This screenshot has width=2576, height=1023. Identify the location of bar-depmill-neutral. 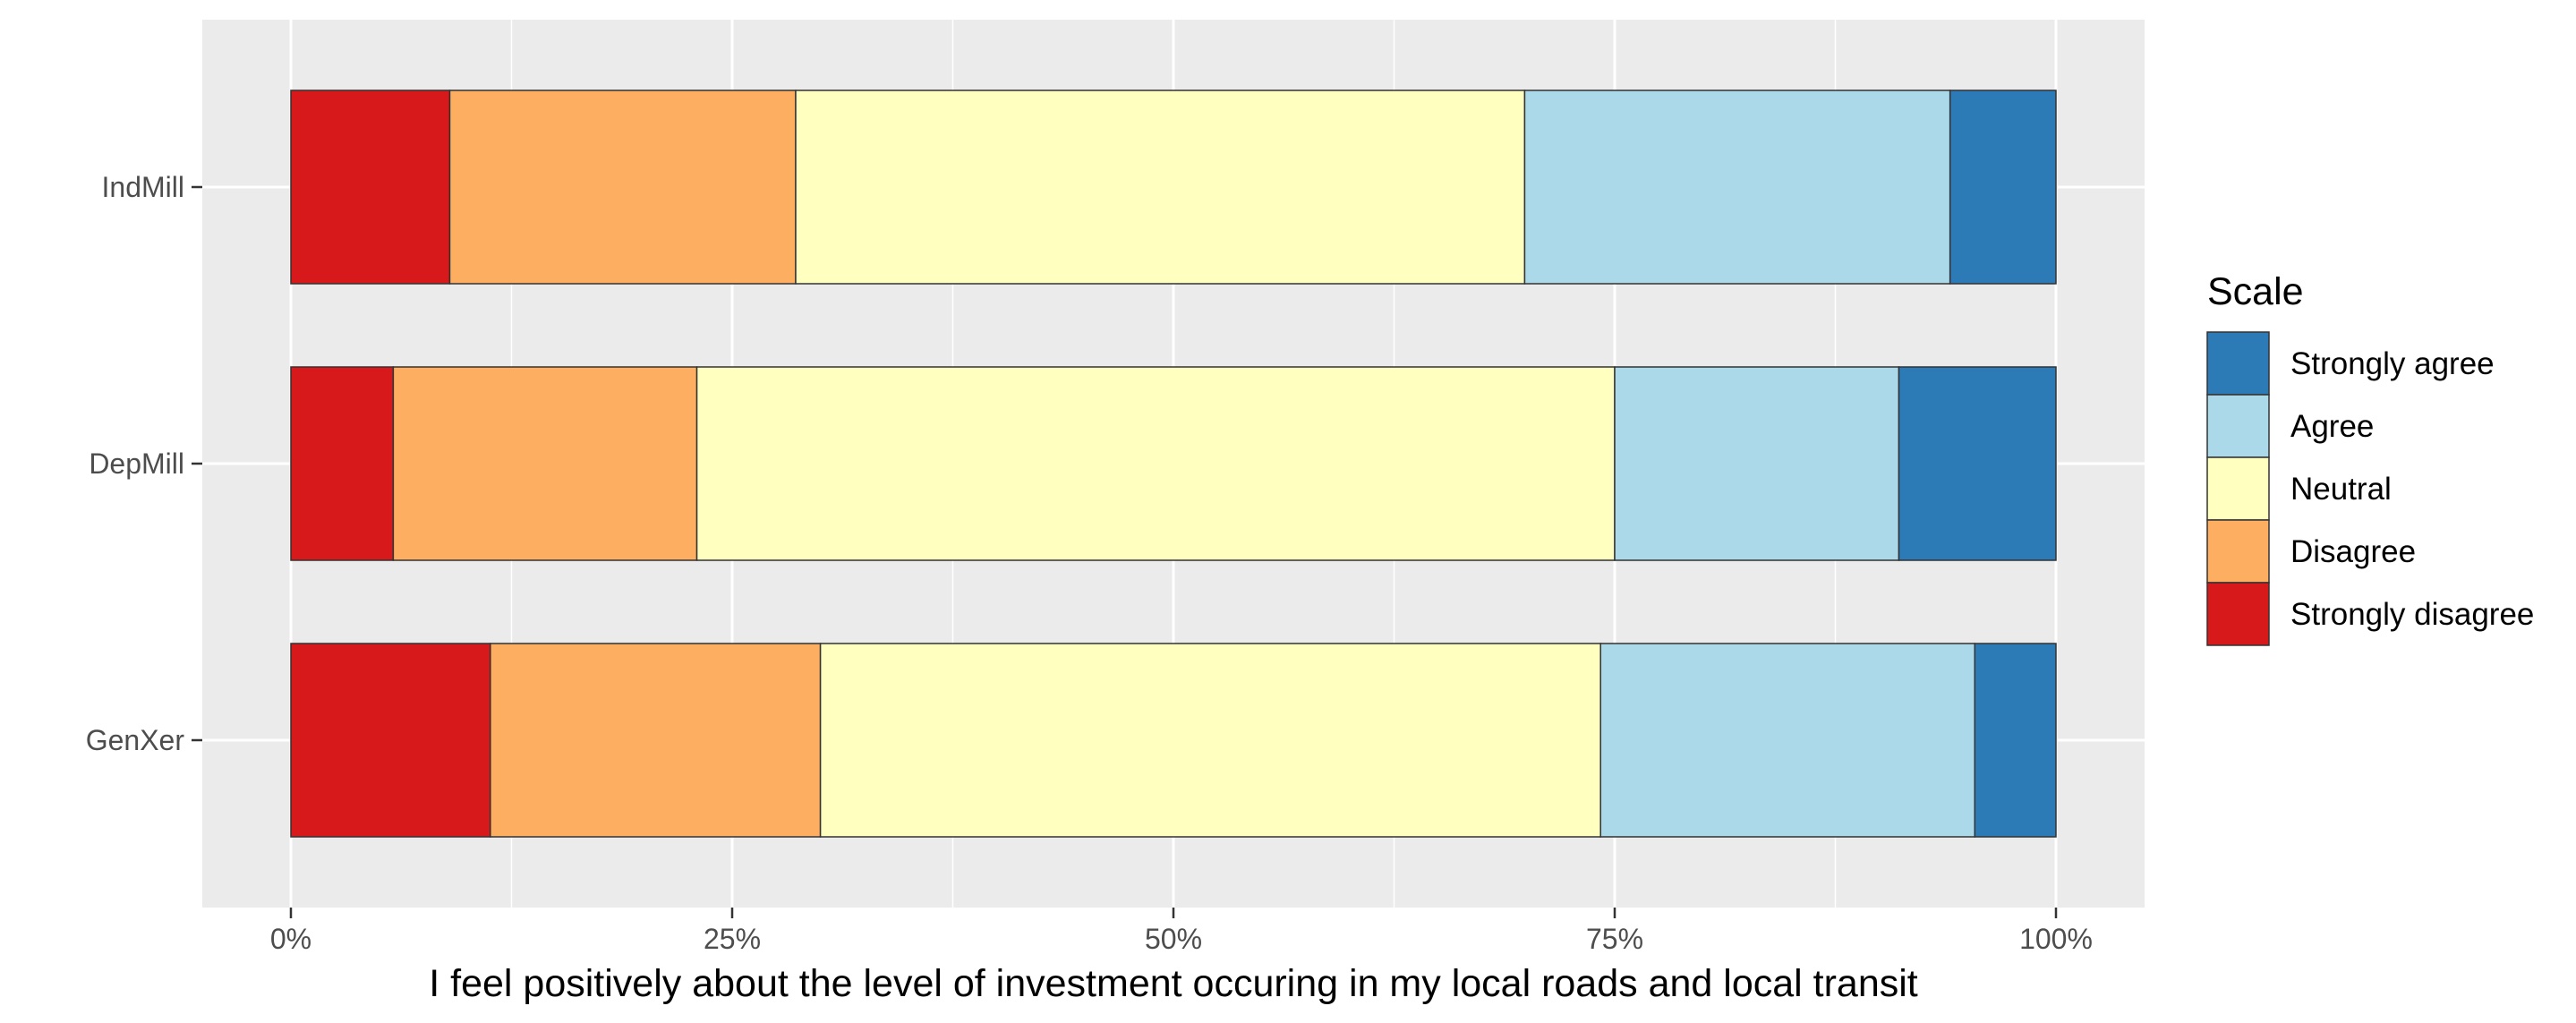
(1155, 463).